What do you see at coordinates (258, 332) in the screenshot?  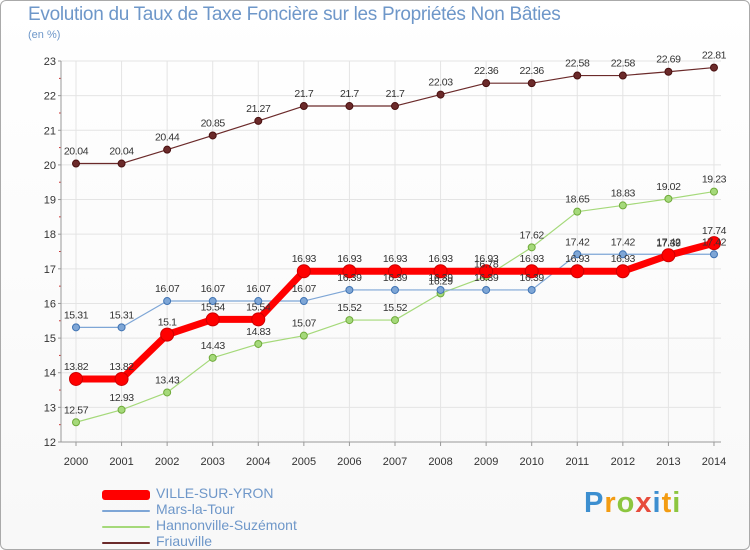 I see `data-label-hannonville-suzemont: 14.83` at bounding box center [258, 332].